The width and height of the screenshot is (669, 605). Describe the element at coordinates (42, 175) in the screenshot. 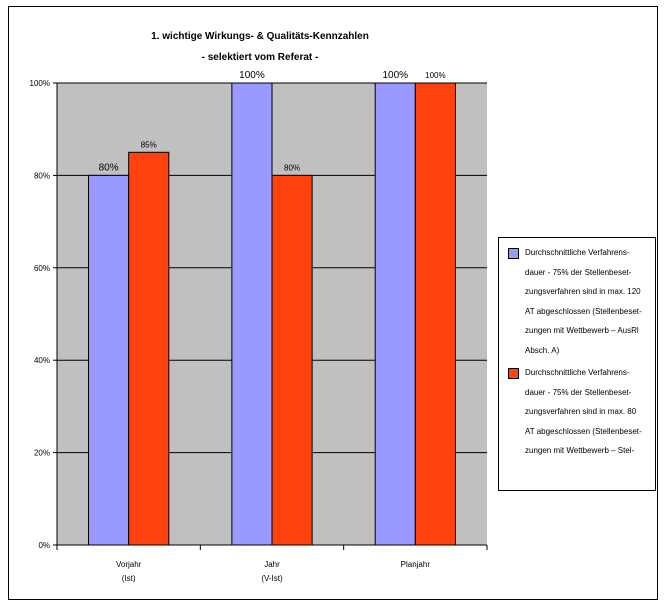

I see `y-tick-label: 80%` at that location.